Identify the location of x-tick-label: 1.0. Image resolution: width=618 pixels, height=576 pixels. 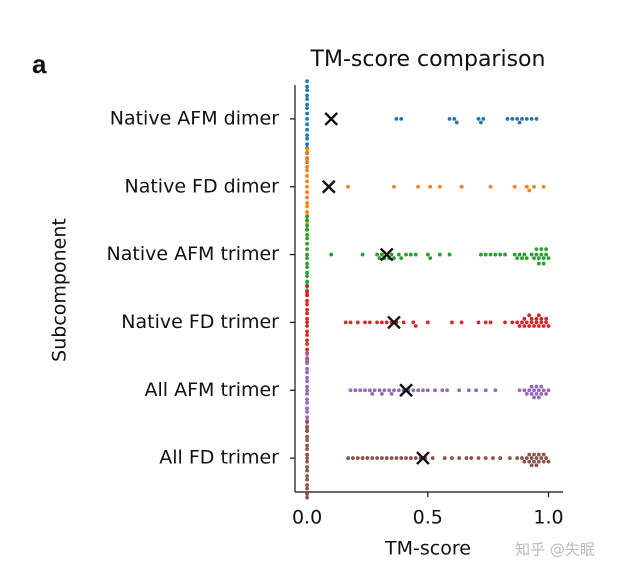
(548, 518).